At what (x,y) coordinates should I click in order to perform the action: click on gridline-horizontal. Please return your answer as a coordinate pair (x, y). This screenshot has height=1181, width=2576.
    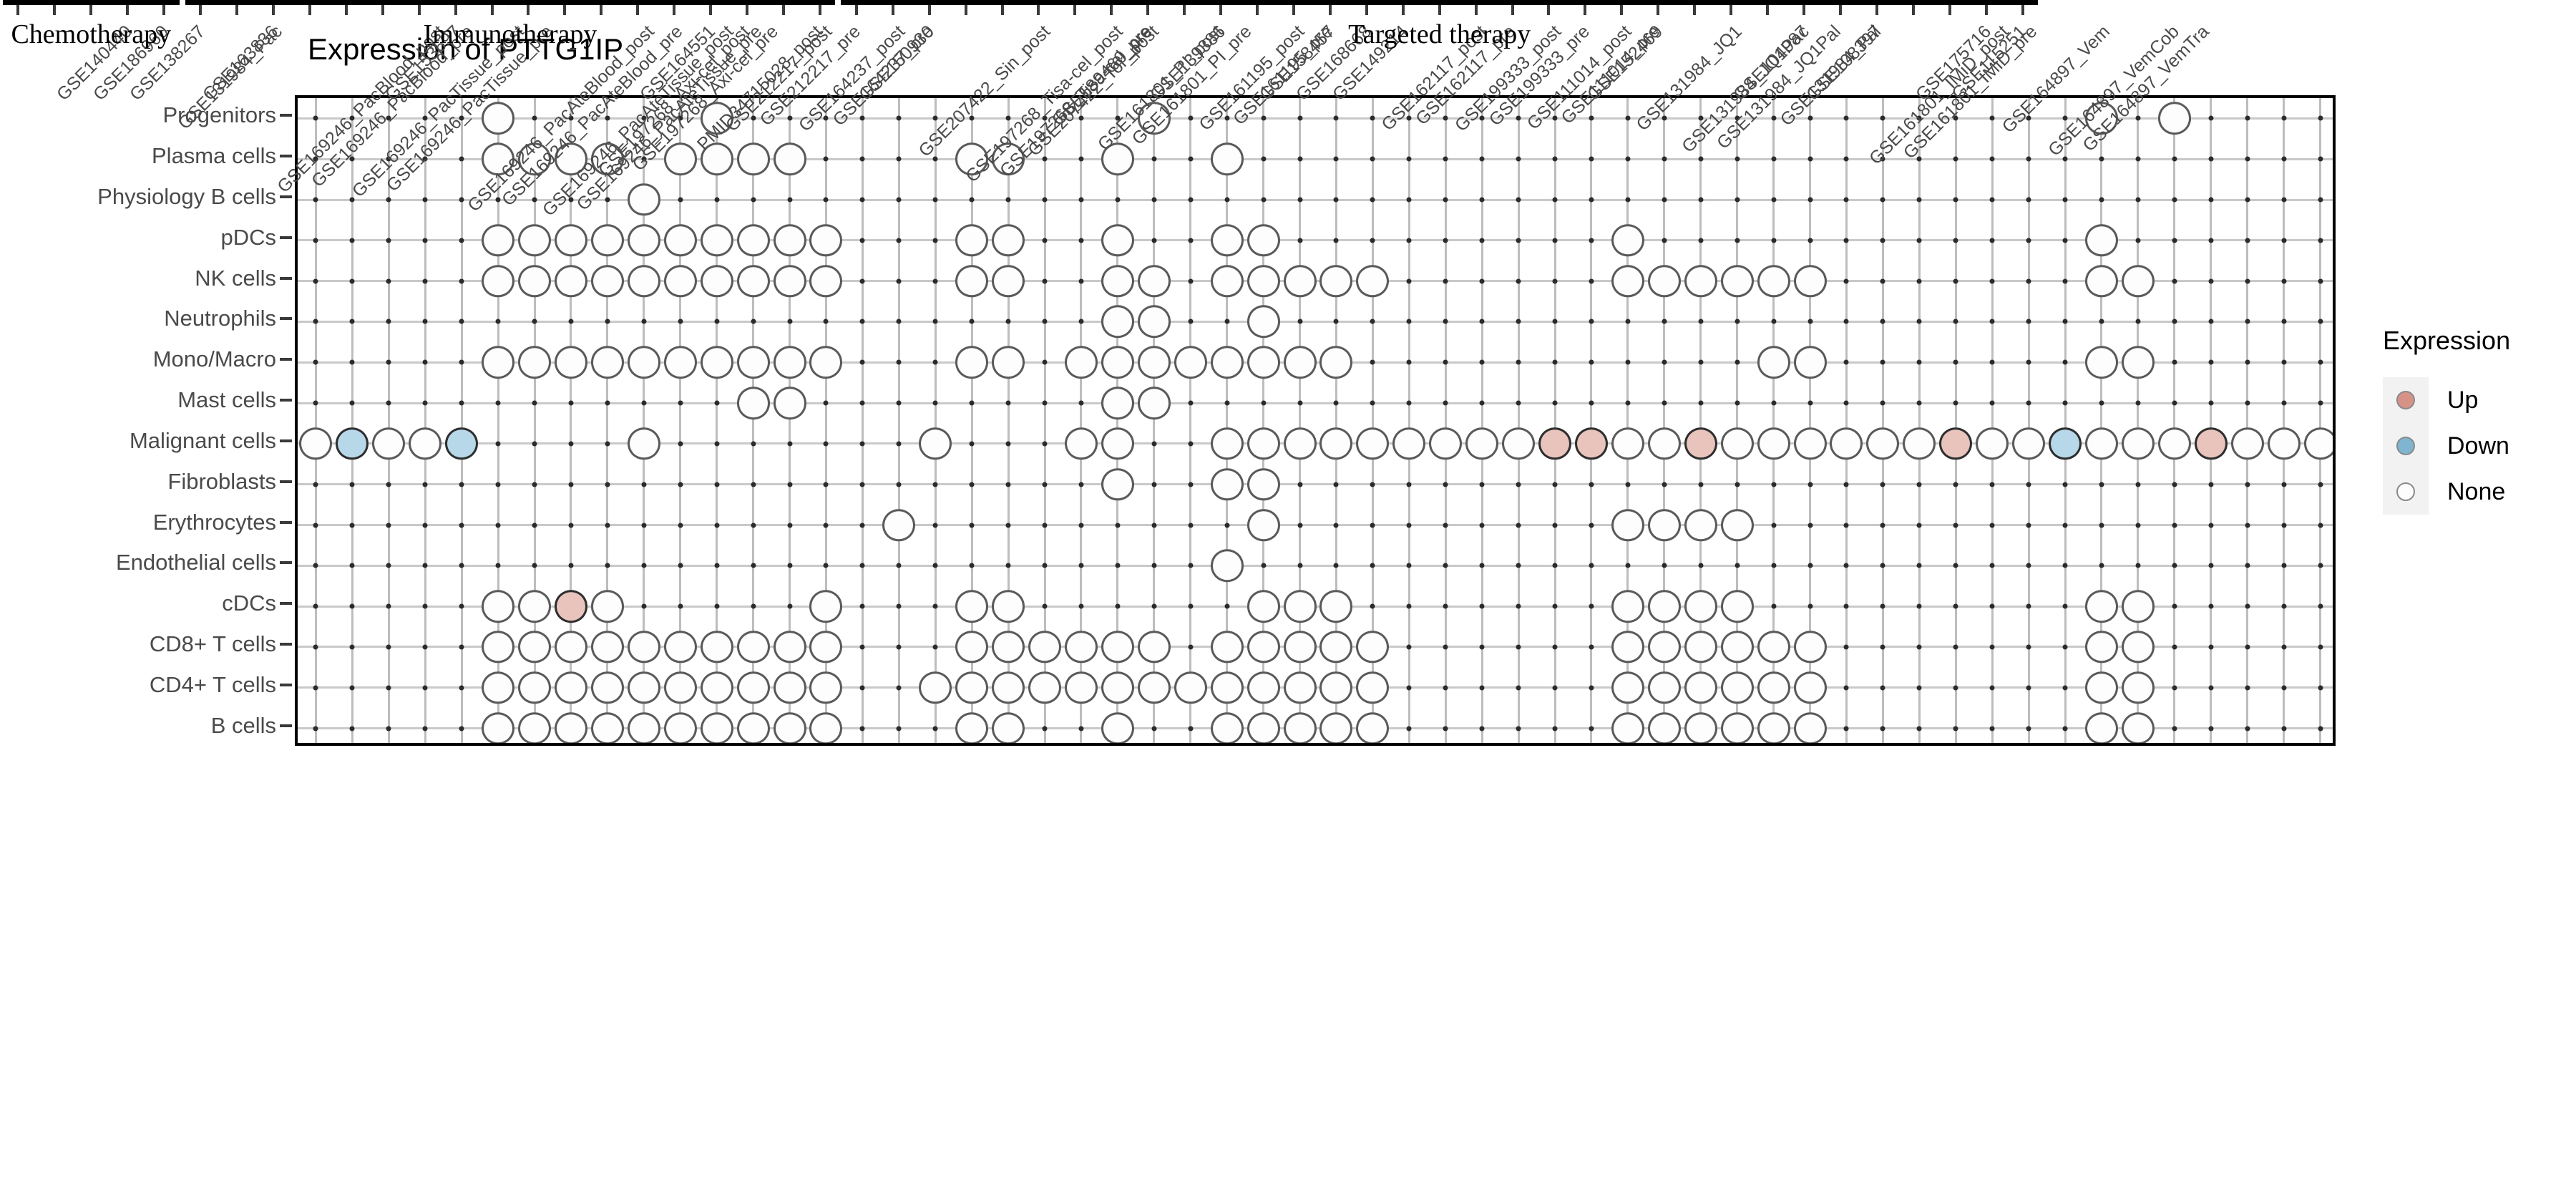
    Looking at the image, I should click on (1315, 484).